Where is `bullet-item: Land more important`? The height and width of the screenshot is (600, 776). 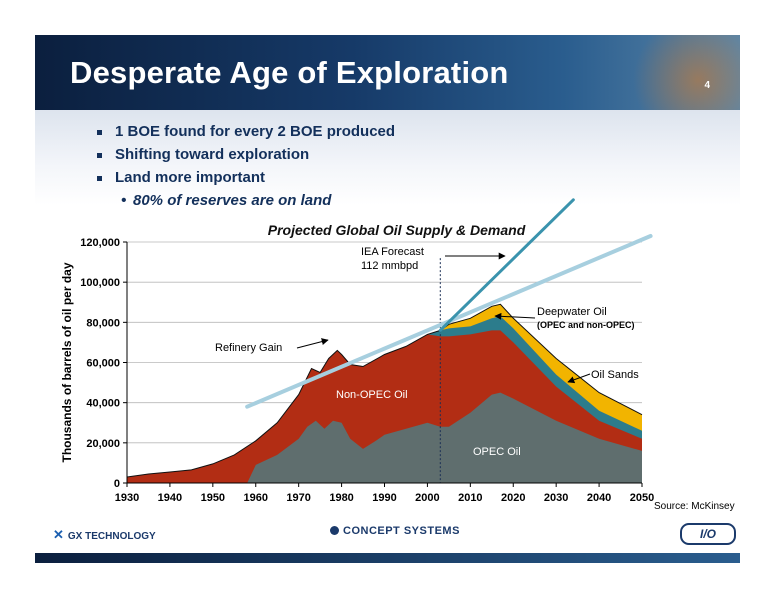
bullet-item: Land more important is located at coordinates (246, 180).